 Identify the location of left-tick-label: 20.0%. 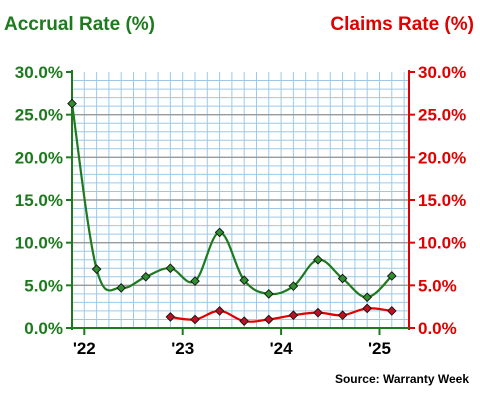
(39, 157).